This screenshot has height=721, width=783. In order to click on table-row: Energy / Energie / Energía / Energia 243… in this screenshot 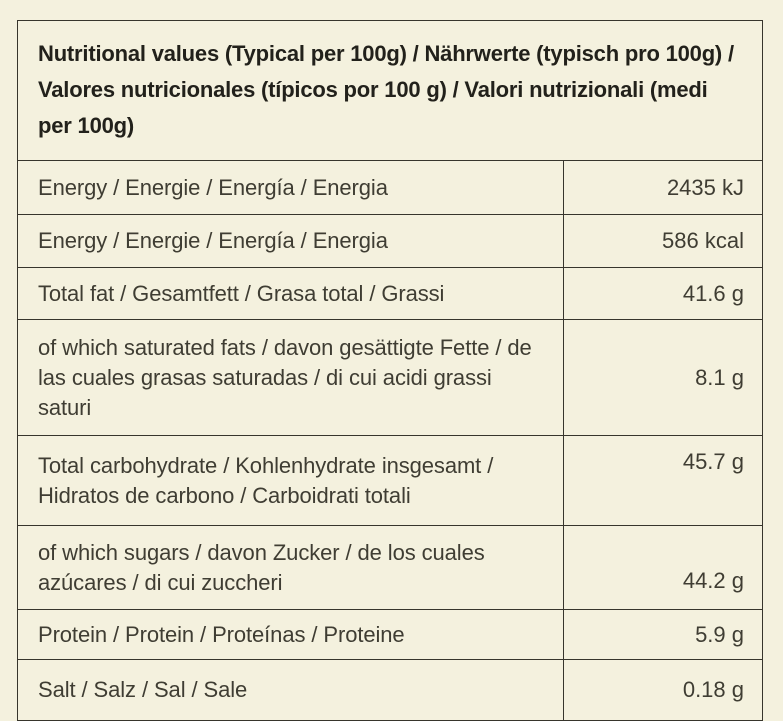, I will do `click(390, 188)`.